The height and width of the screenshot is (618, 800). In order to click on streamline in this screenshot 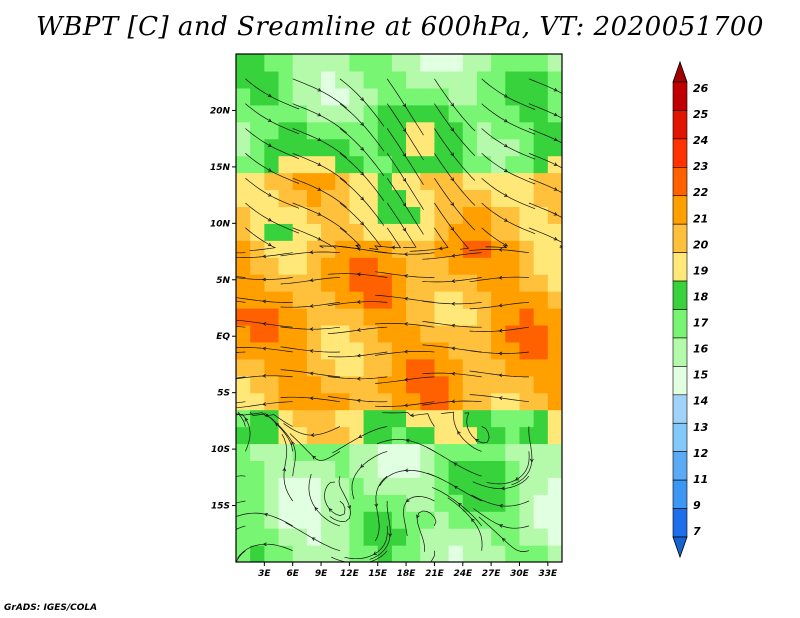, I will do `click(241, 556)`.